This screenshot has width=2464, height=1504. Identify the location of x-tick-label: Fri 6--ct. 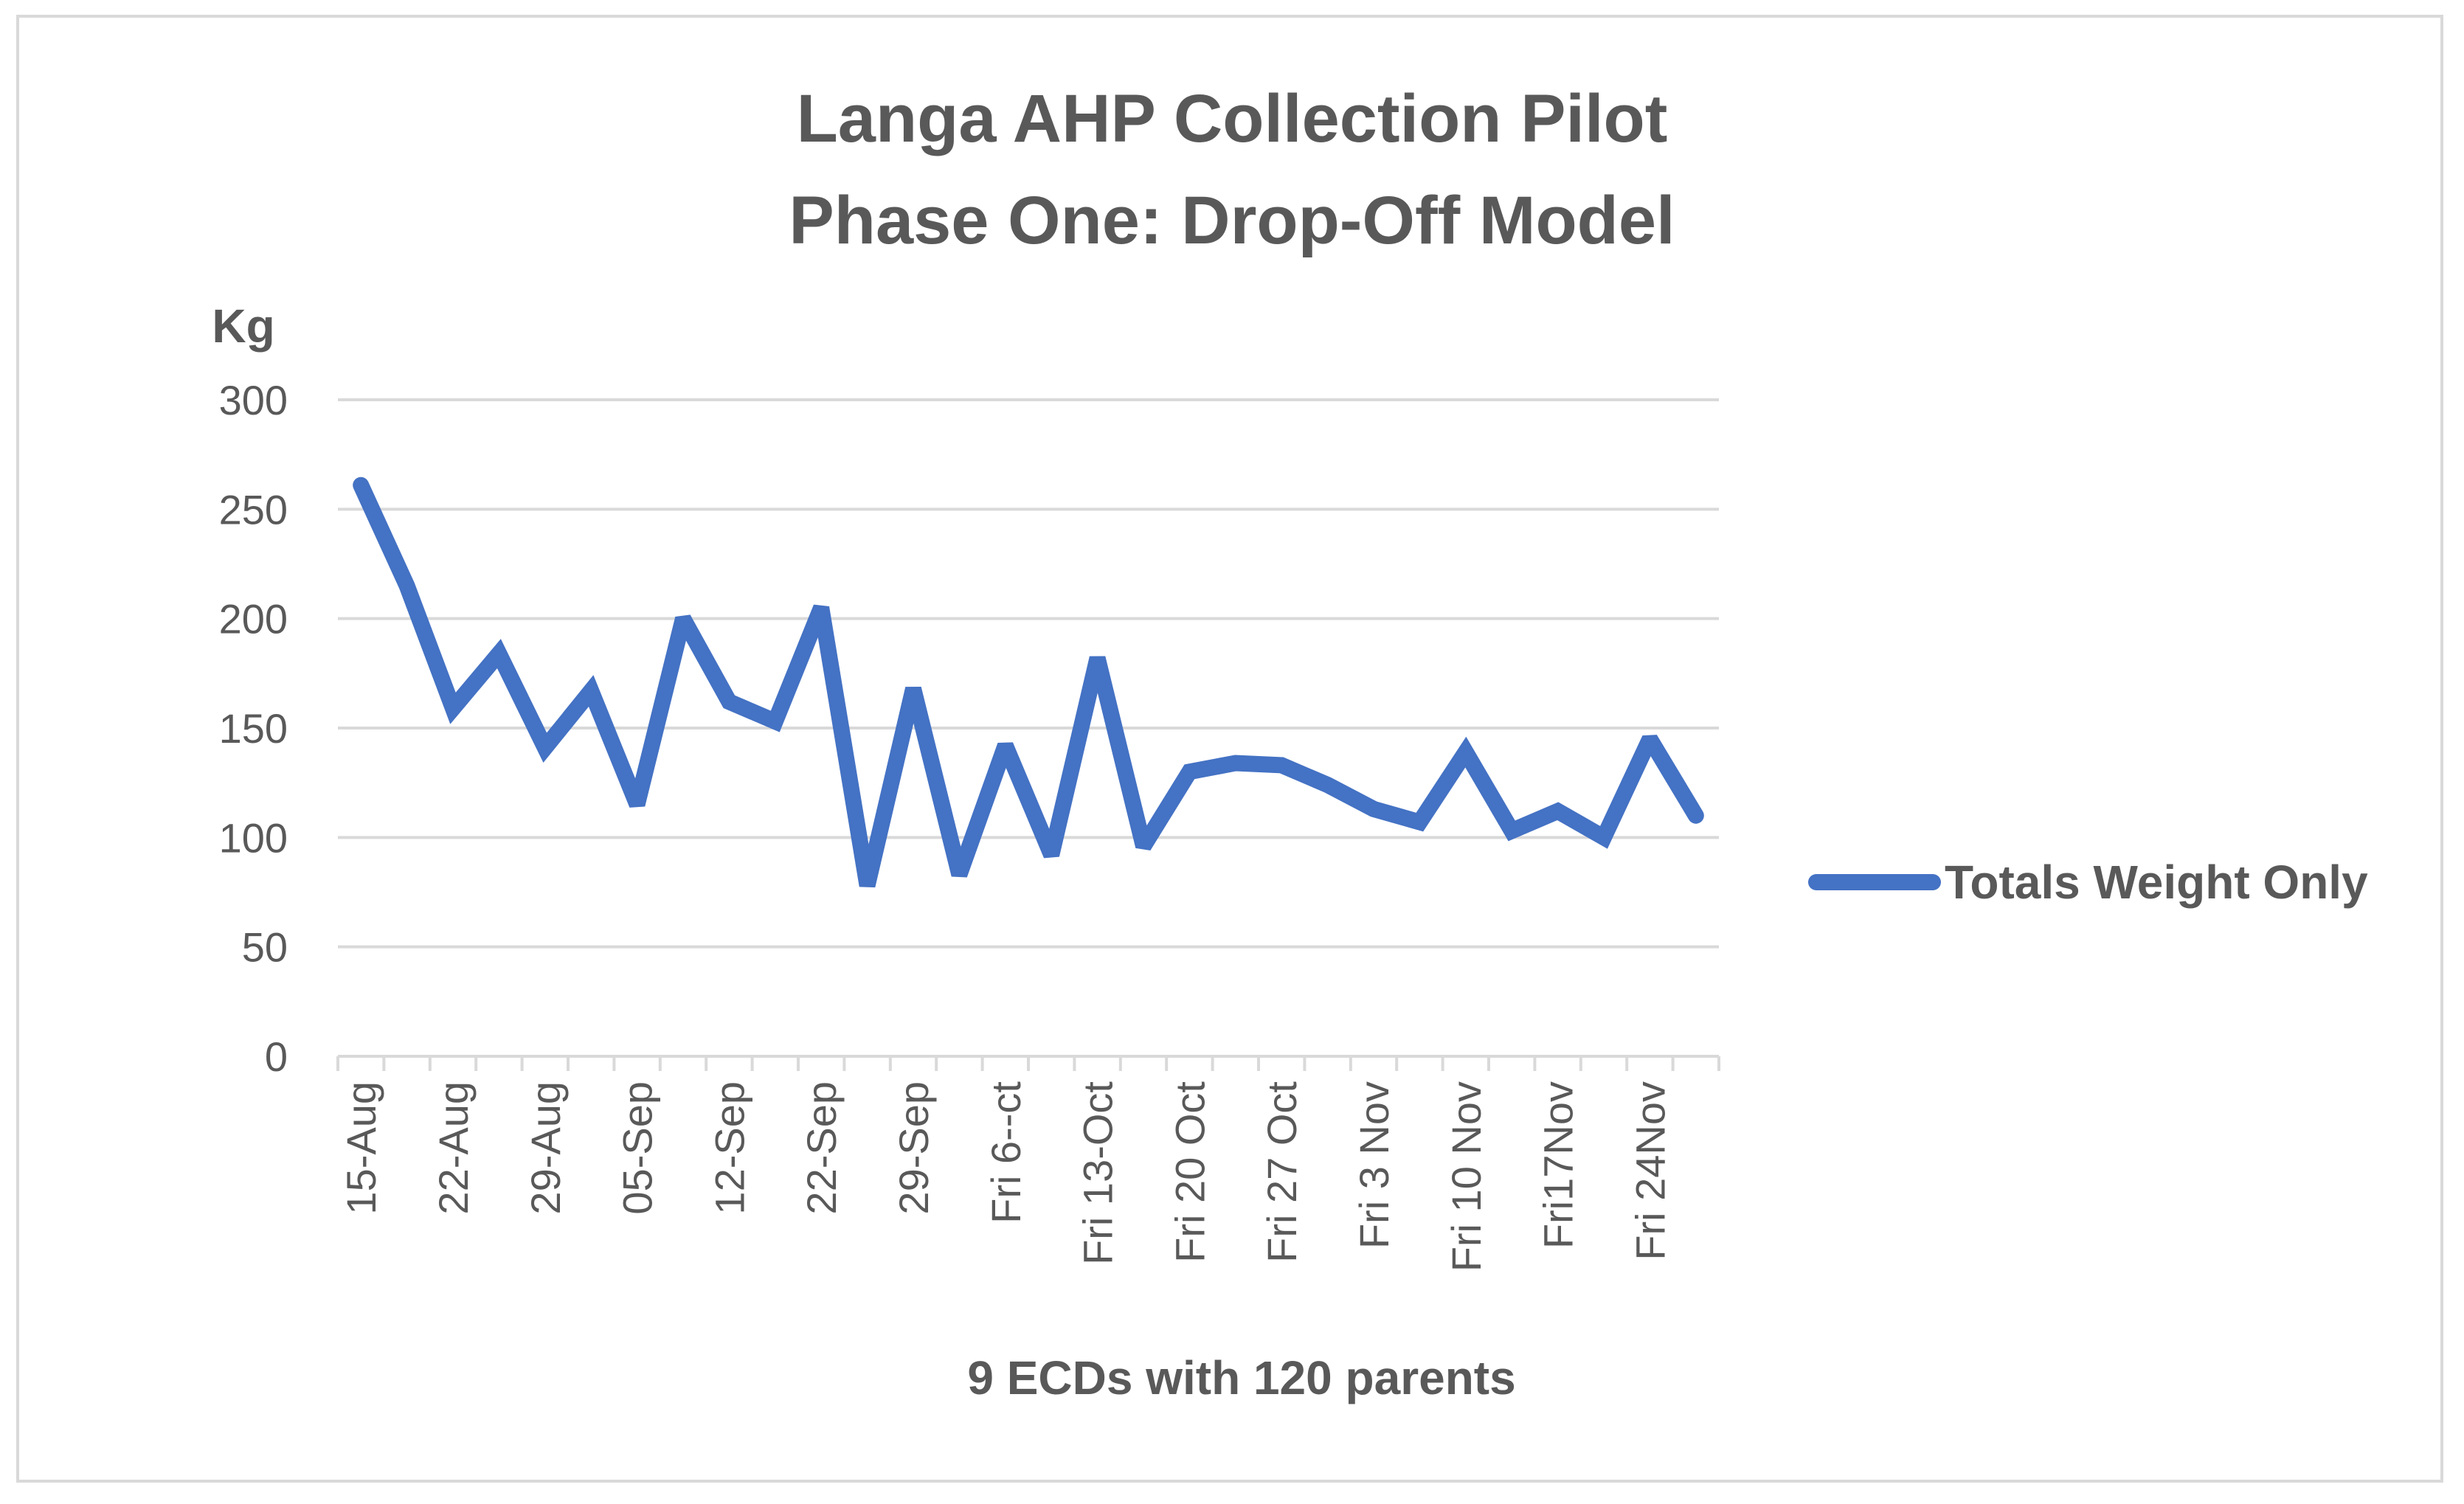
(1006, 1152).